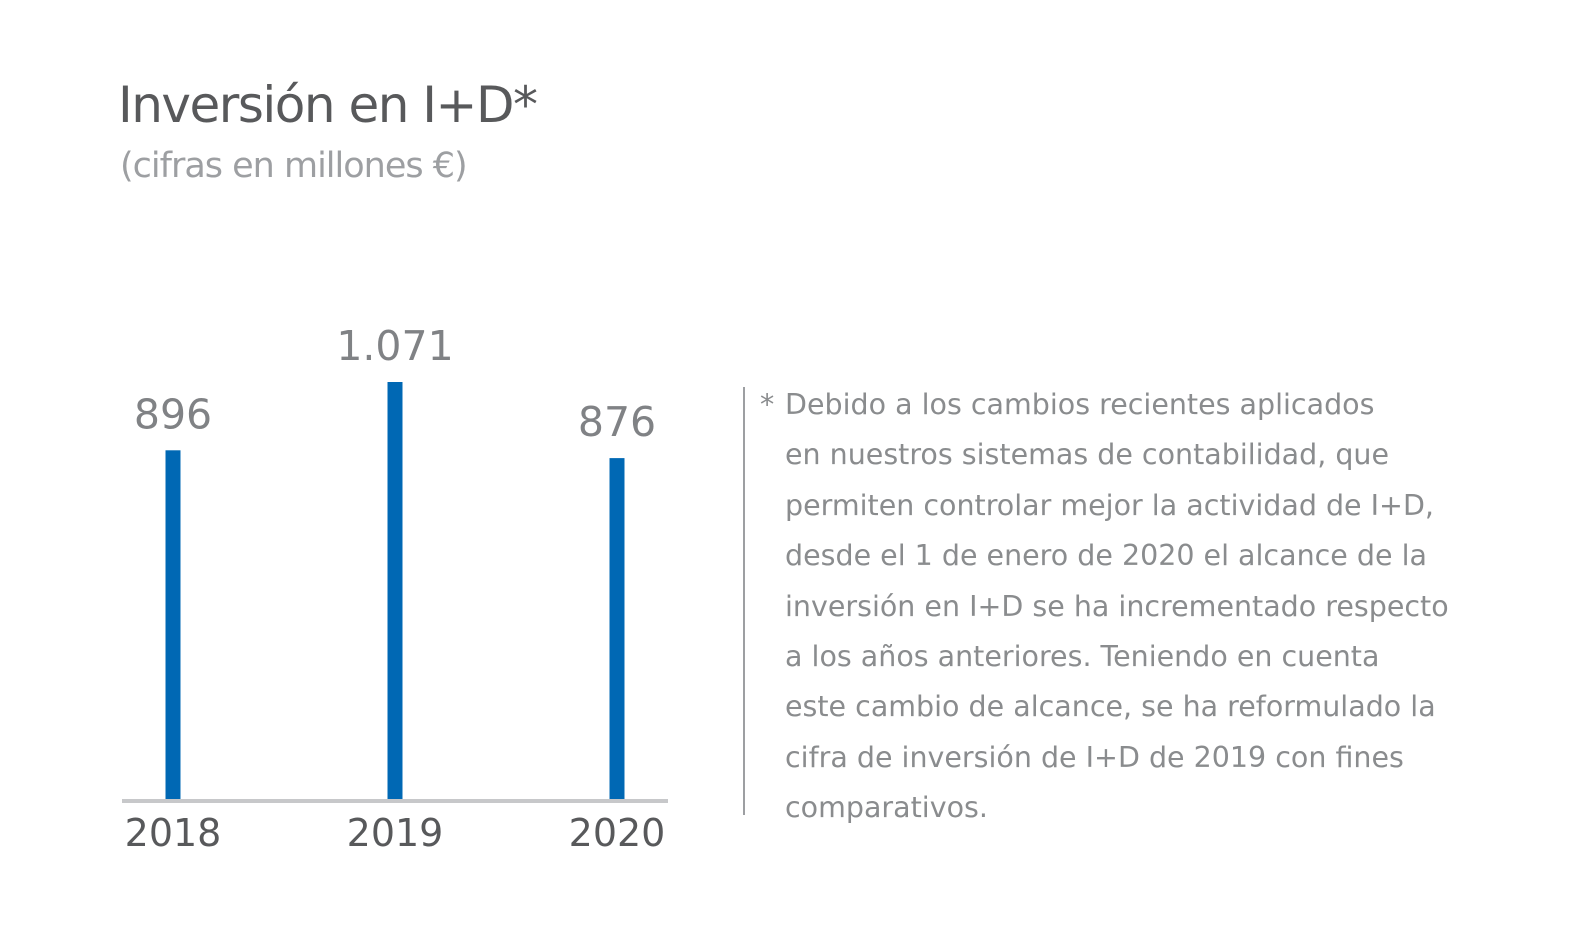 The image size is (1585, 937). I want to click on chart-title: Inversión en I+D*, so click(328, 105).